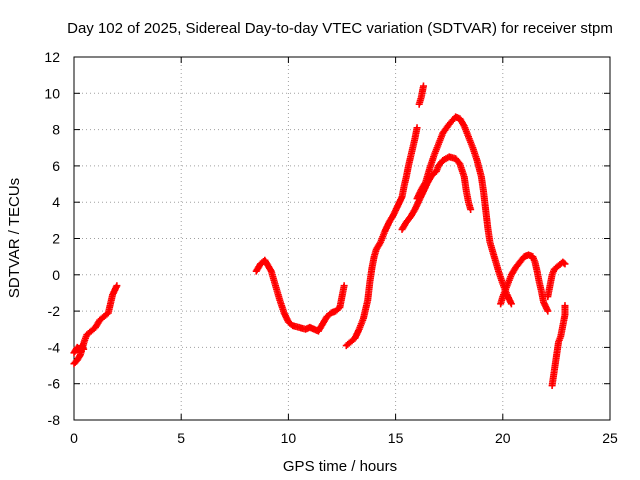  What do you see at coordinates (56, 239) in the screenshot?
I see `y-tick-label: 2` at bounding box center [56, 239].